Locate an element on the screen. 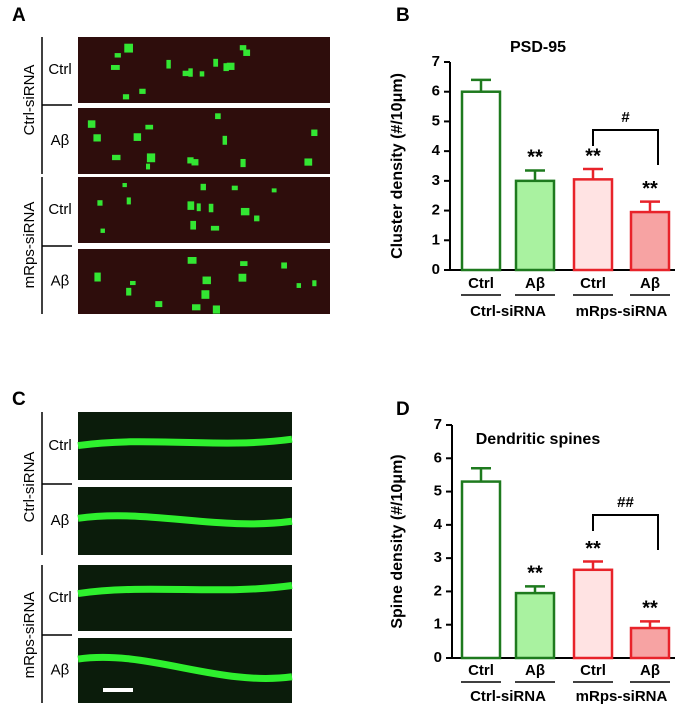 This screenshot has width=685, height=715. panel-label: B is located at coordinates (403, 15).